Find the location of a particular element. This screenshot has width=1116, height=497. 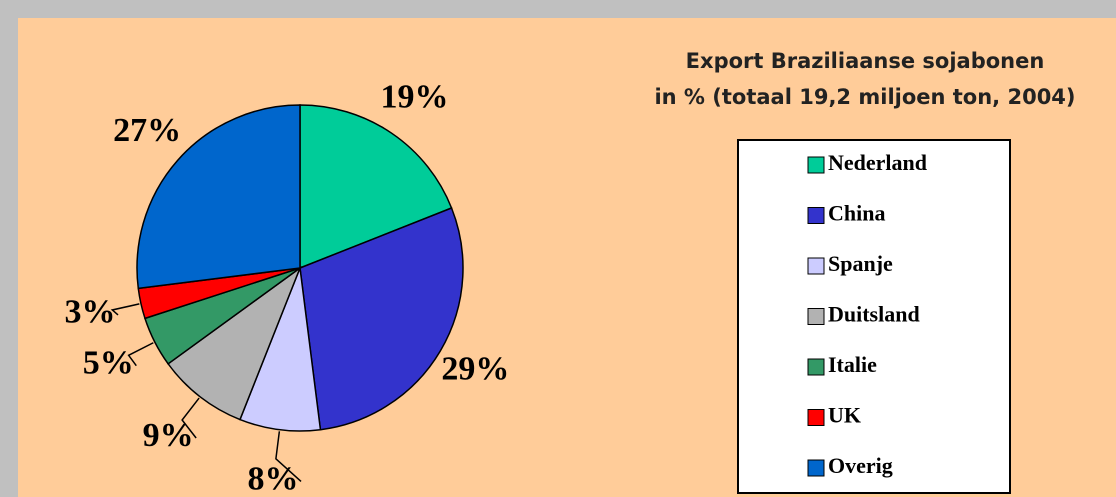

data-label: 5% is located at coordinates (108, 362).